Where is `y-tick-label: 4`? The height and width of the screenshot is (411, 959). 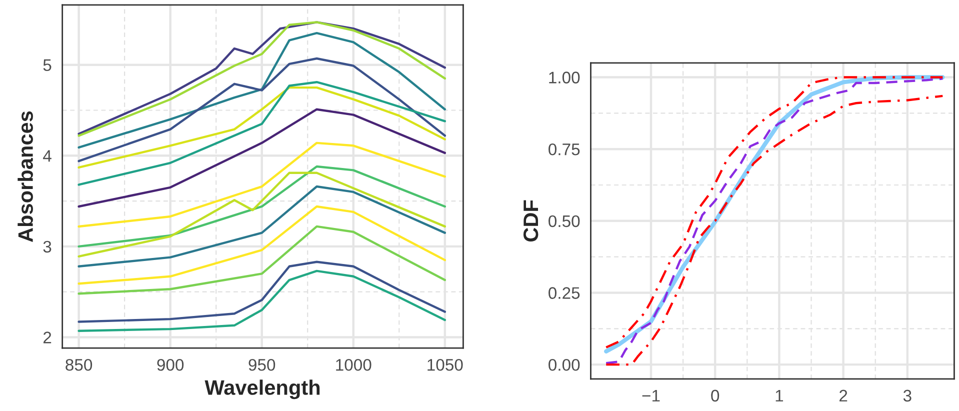
y-tick-label: 4 is located at coordinates (47, 156).